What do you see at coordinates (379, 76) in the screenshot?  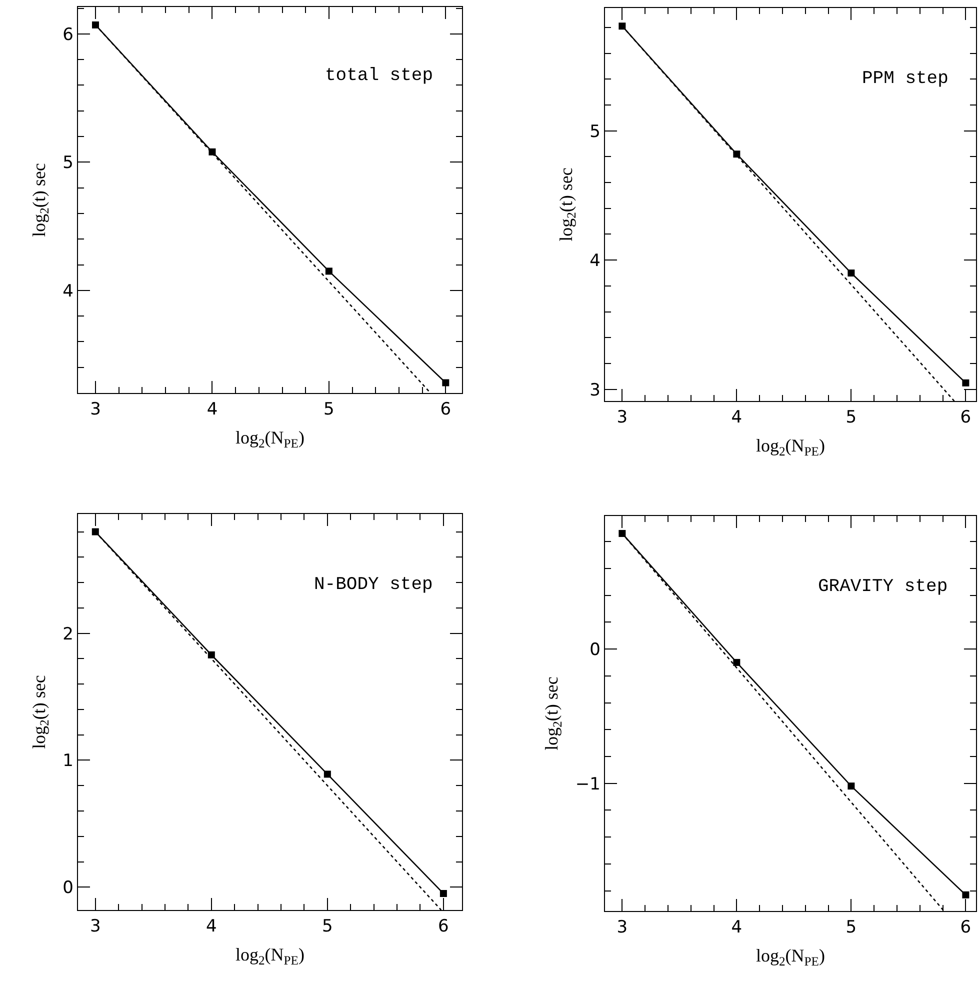 I see `annotation: total step` at bounding box center [379, 76].